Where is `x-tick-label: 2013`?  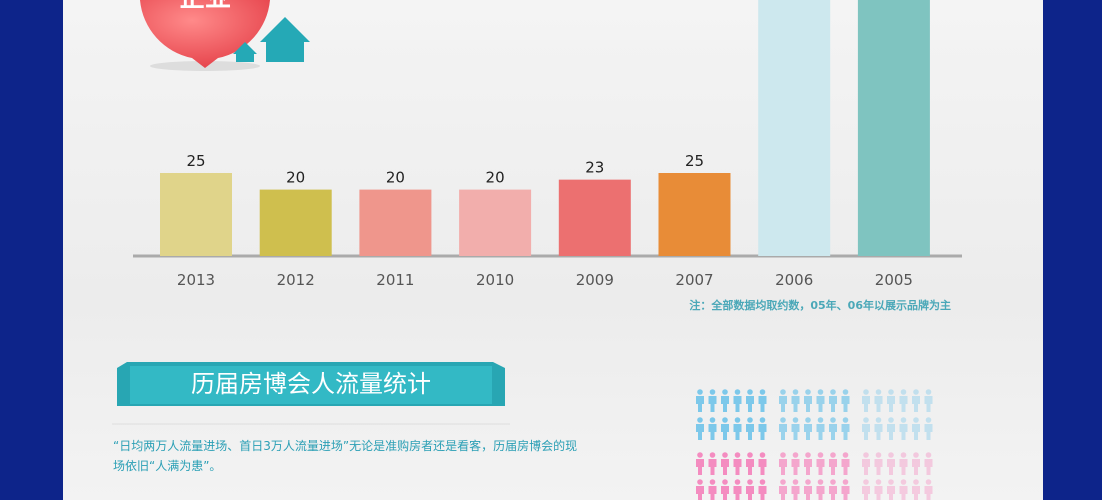
x-tick-label: 2013 is located at coordinates (196, 280).